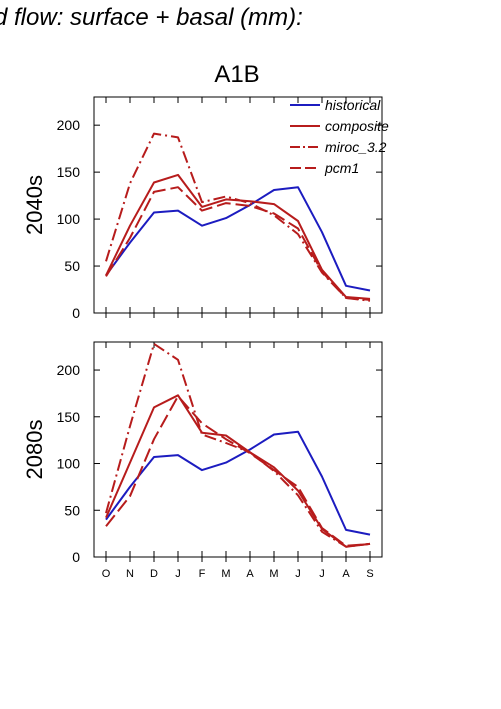  I want to click on series-lines-2040s, so click(238, 217).